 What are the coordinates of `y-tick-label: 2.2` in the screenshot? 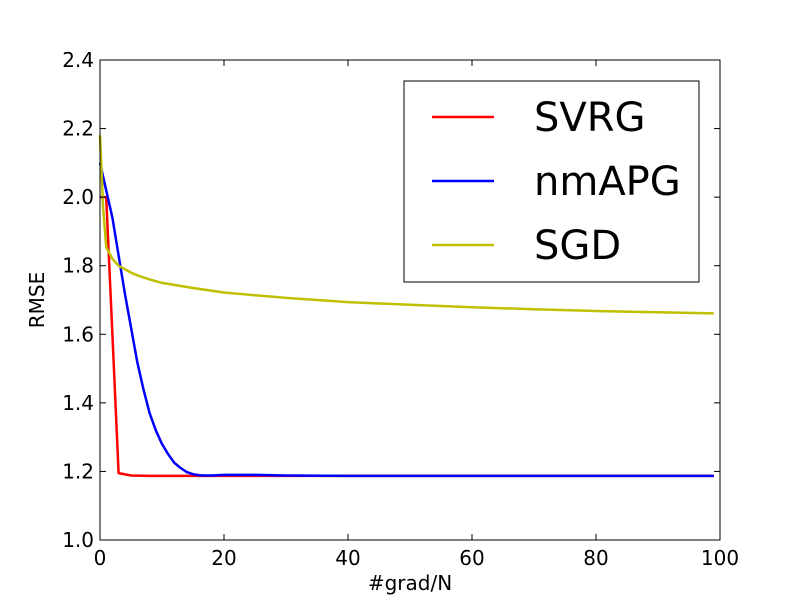 It's located at (78, 129).